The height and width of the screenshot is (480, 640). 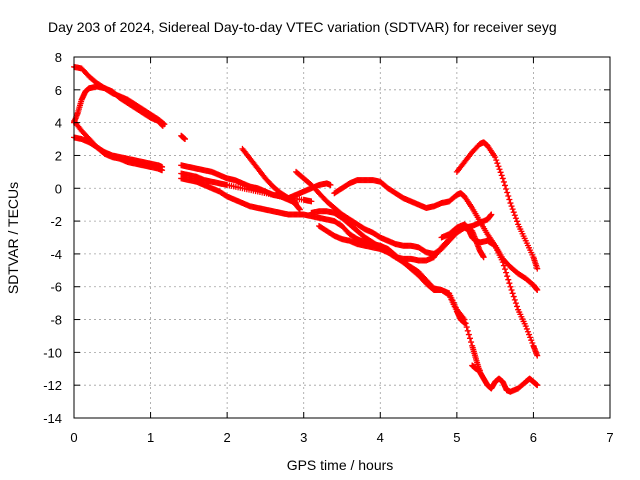 I want to click on y-axis-label: SDTVAR / TECUs, so click(x=13, y=238).